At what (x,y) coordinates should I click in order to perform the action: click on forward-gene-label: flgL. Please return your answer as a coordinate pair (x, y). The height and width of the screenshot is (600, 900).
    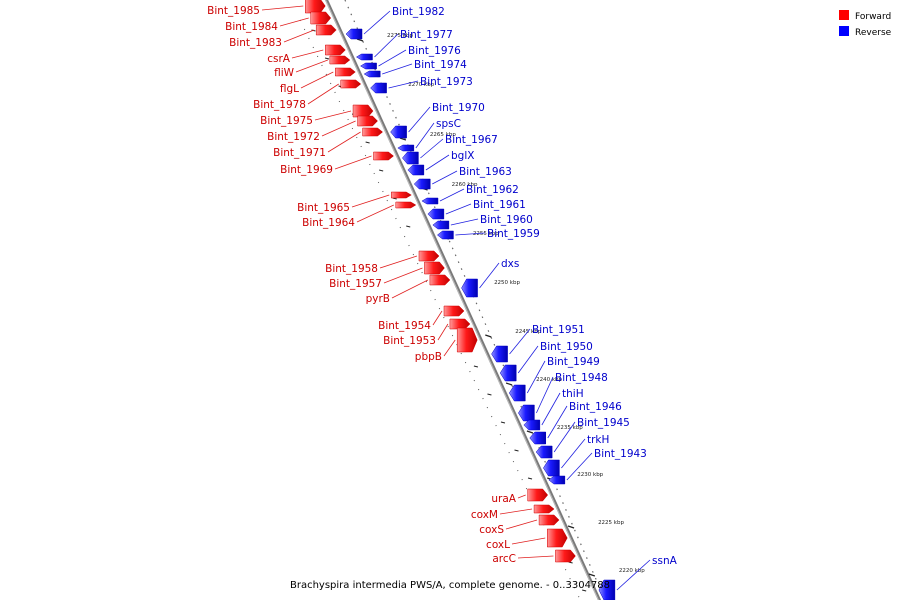
    Looking at the image, I should click on (289, 89).